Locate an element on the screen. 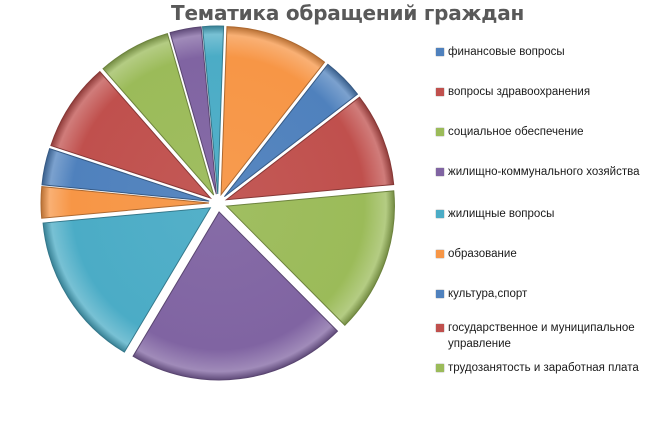 The width and height of the screenshot is (660, 436). chart-title: Тематика обращений граждан is located at coordinates (348, 13).